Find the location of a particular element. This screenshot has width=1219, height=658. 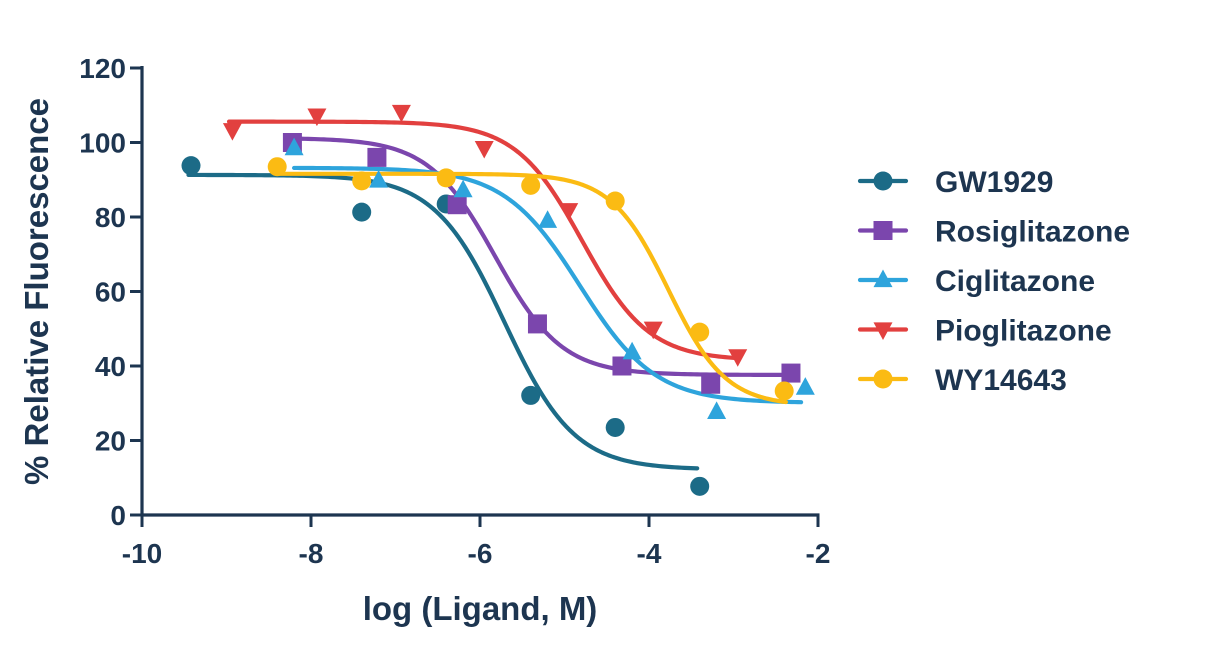

x-tick-label: -6 is located at coordinates (480, 553).